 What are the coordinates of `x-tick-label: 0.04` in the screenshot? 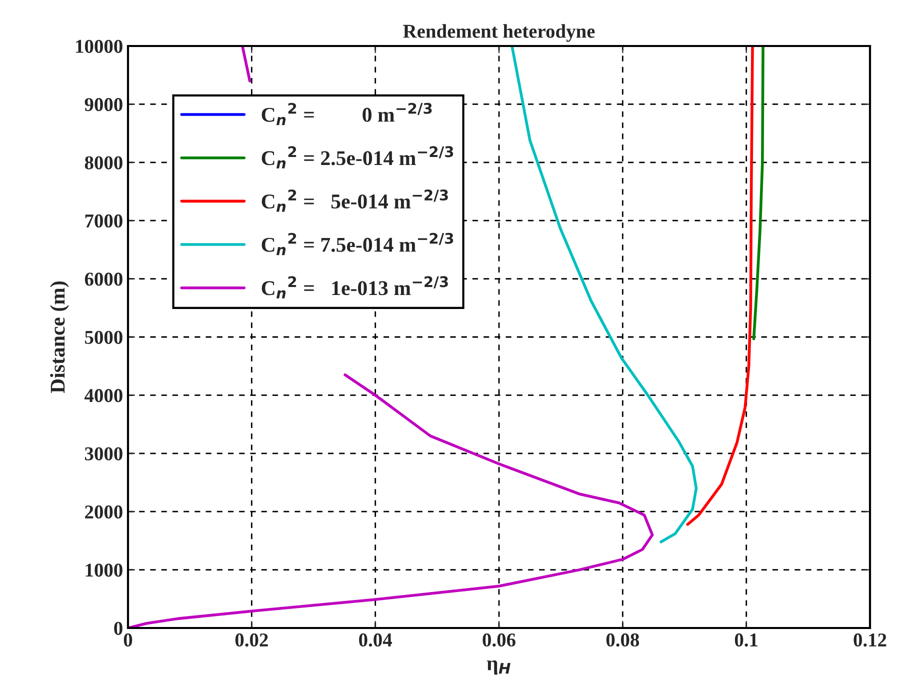 It's located at (375, 640).